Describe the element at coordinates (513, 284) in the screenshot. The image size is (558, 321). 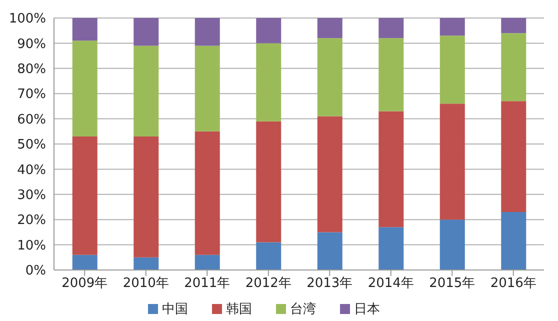
I see `x-tick-label: 2016年` at that location.